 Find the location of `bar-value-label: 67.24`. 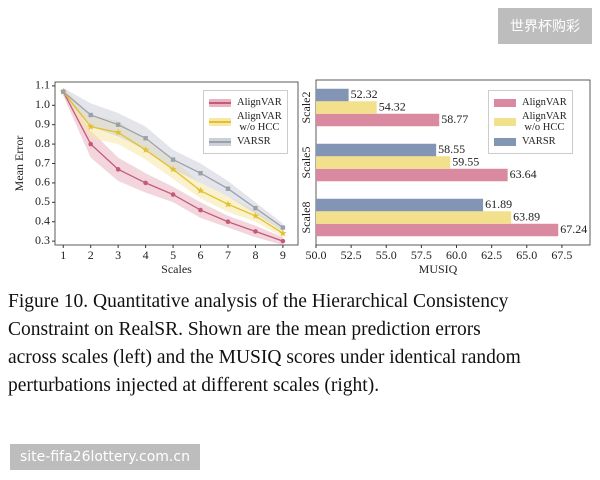

bar-value-label: 67.24 is located at coordinates (573, 229).